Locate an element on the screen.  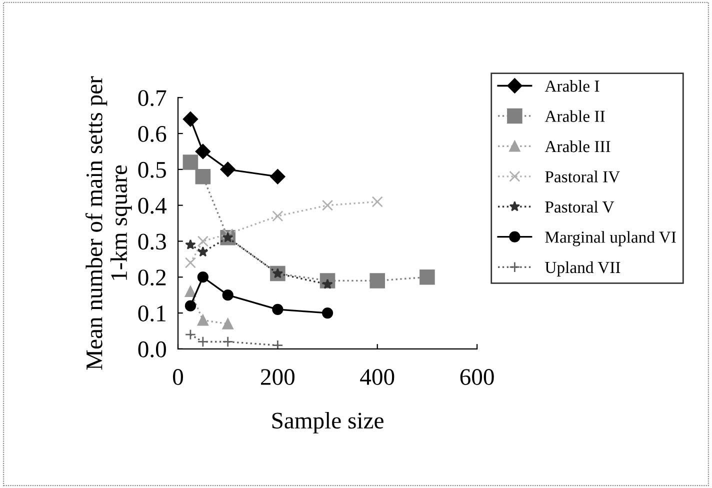
legend-label: Marginal upland VI is located at coordinates (610, 238).